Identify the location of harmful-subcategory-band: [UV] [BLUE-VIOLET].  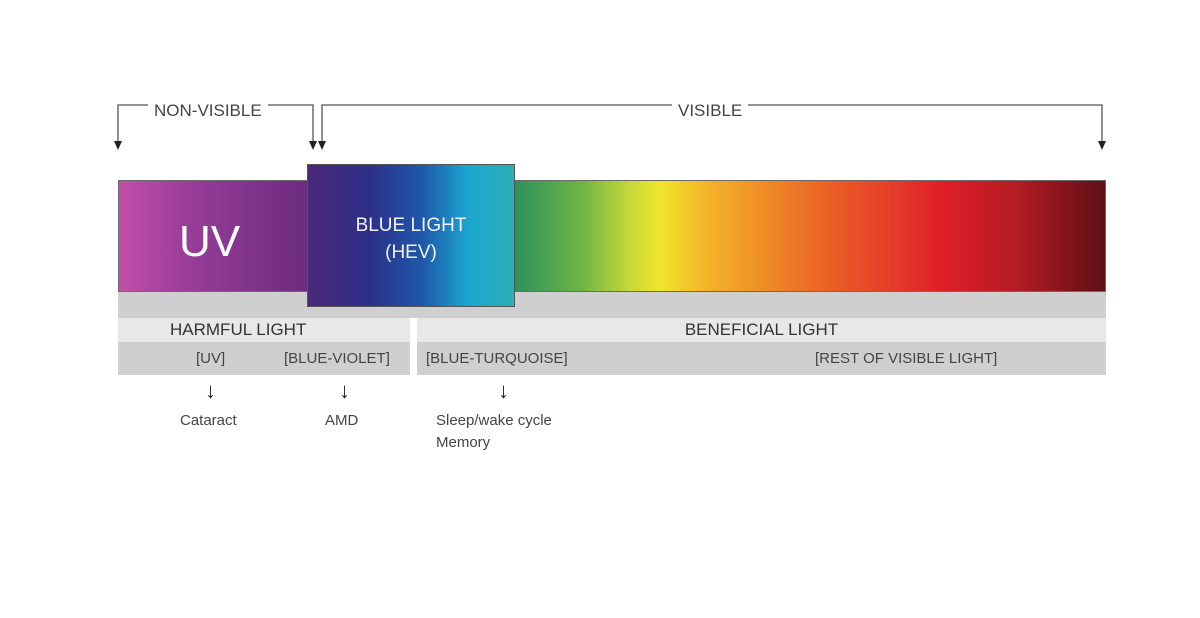
(264, 358).